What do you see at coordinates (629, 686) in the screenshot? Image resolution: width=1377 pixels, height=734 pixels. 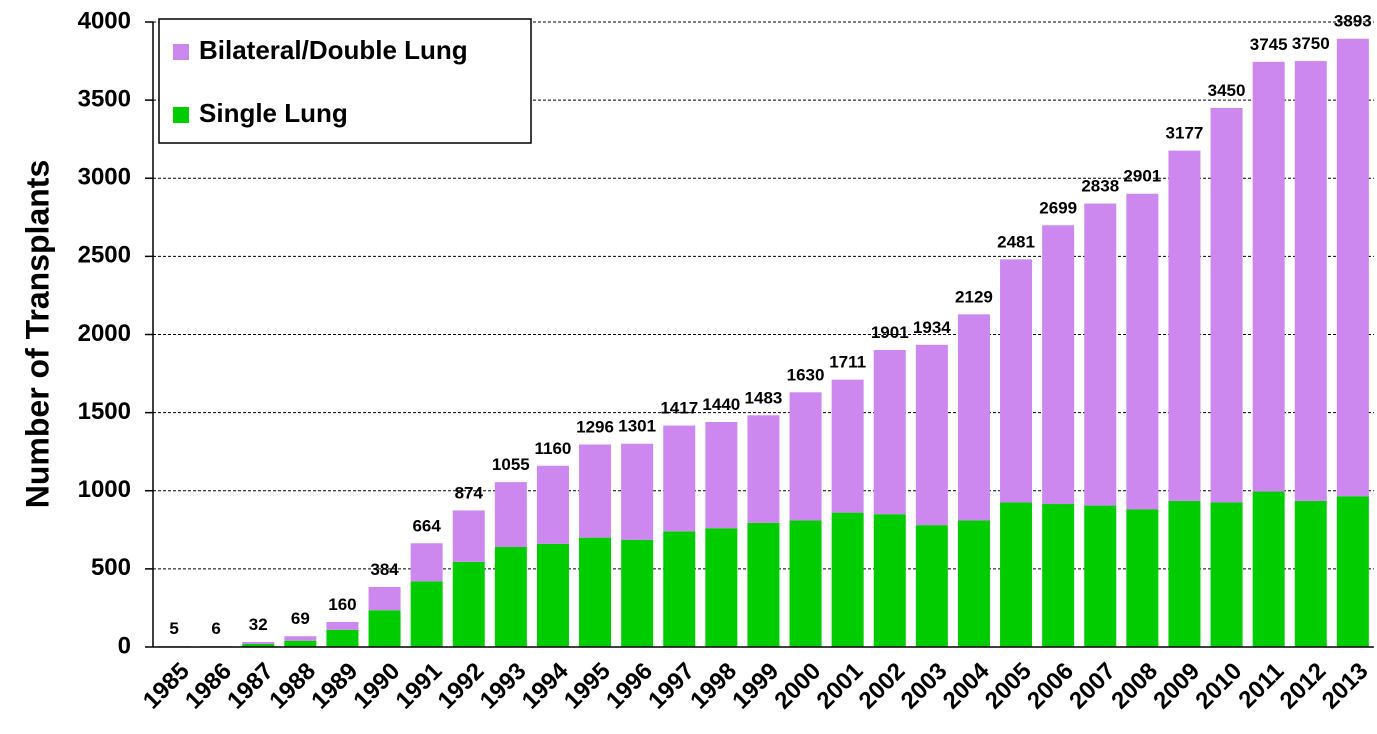 I see `x-tick-label: 1996` at bounding box center [629, 686].